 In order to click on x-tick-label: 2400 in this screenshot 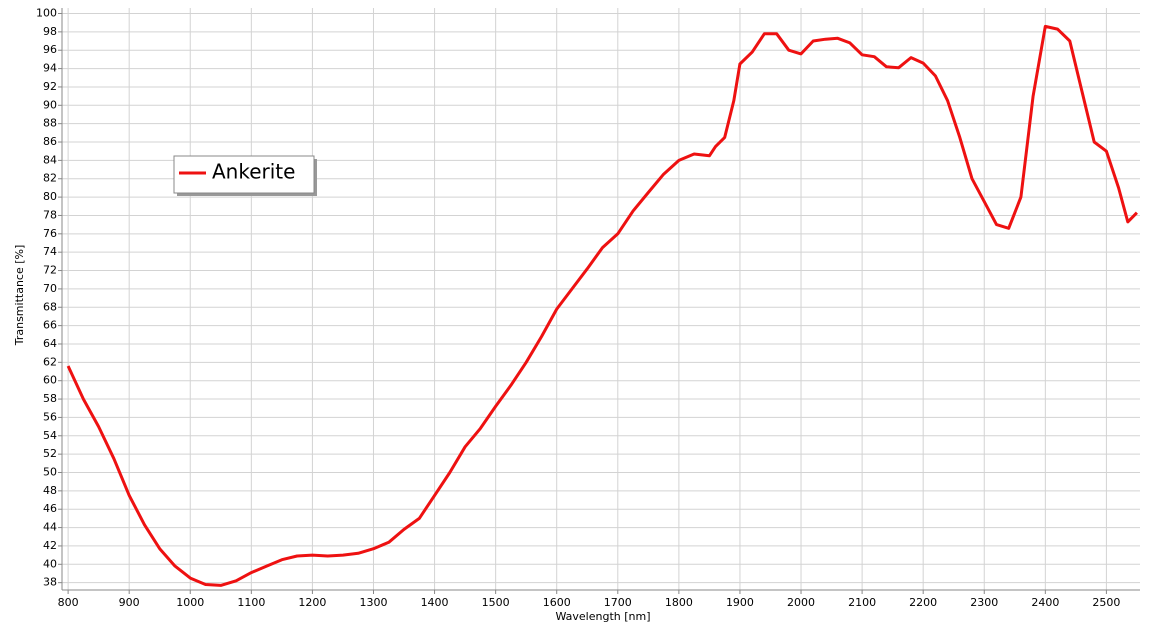, I will do `click(1045, 602)`.